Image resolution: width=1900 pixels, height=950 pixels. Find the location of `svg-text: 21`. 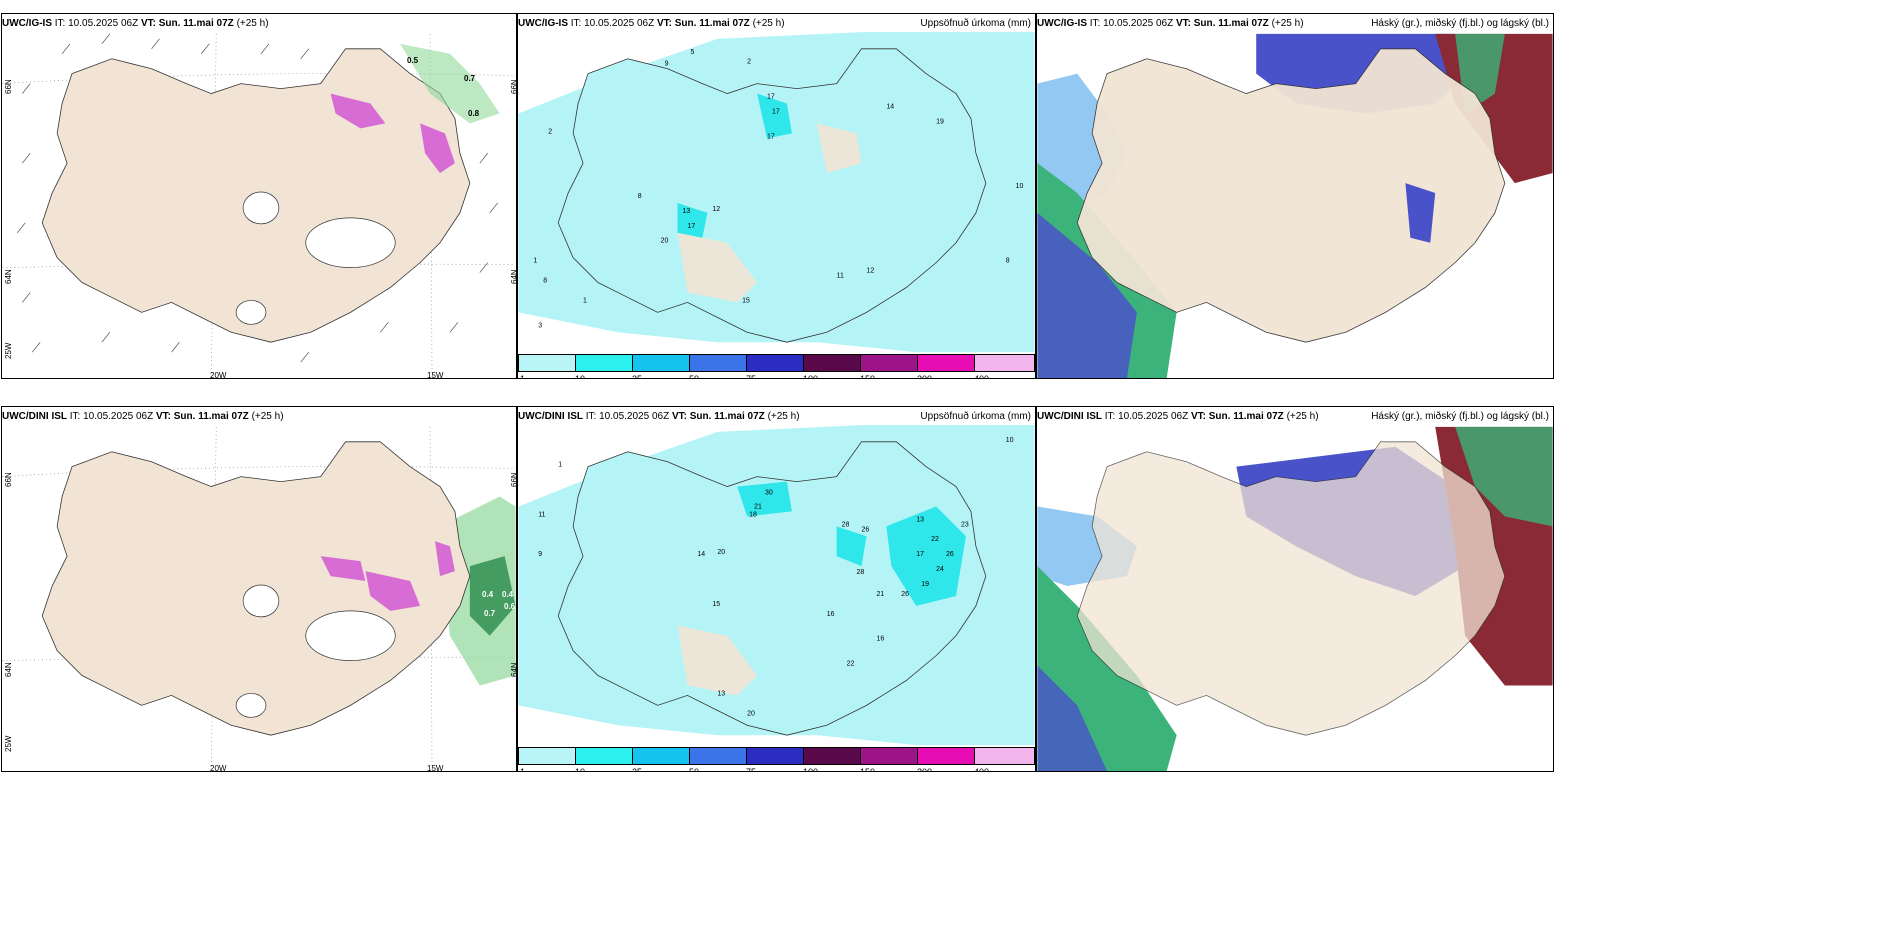

svg-text: 21 is located at coordinates (758, 506).